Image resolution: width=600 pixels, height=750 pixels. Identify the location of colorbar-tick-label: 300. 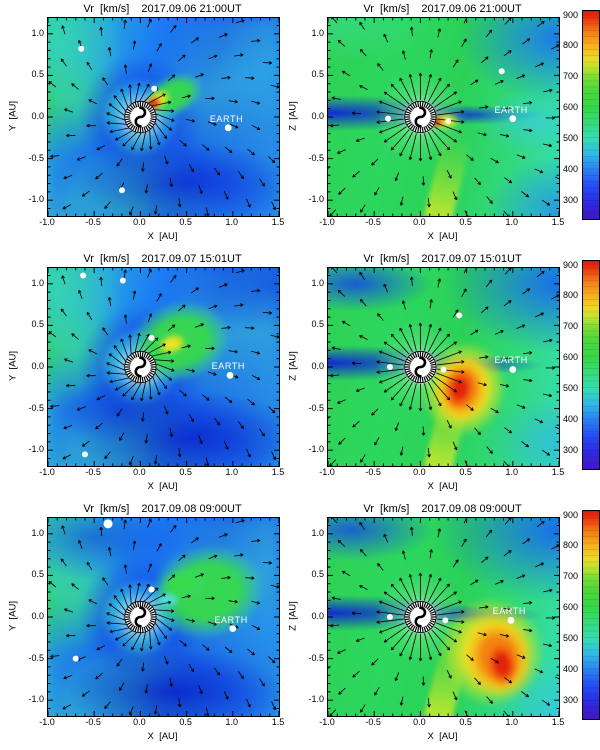
(570, 699).